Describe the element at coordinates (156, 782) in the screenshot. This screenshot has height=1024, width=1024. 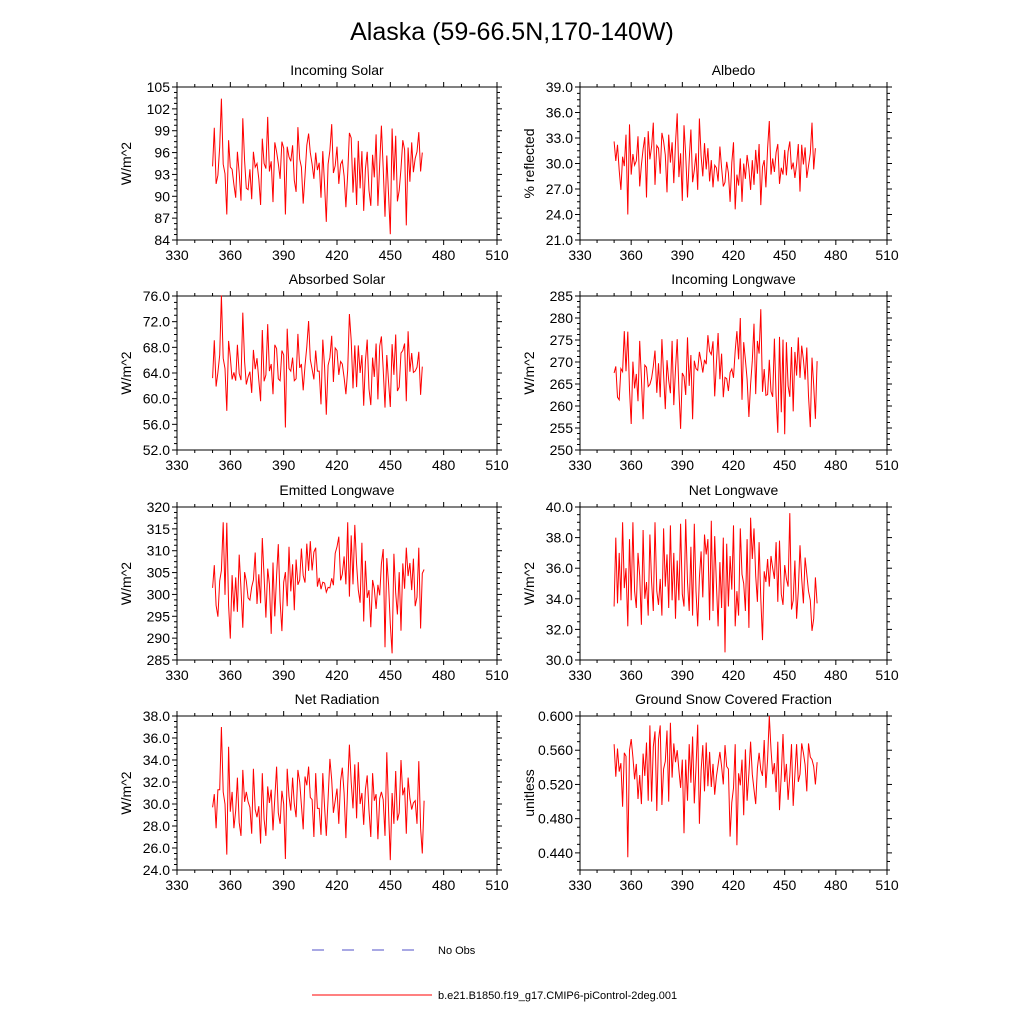
I see `y-tick-label: 32.0` at that location.